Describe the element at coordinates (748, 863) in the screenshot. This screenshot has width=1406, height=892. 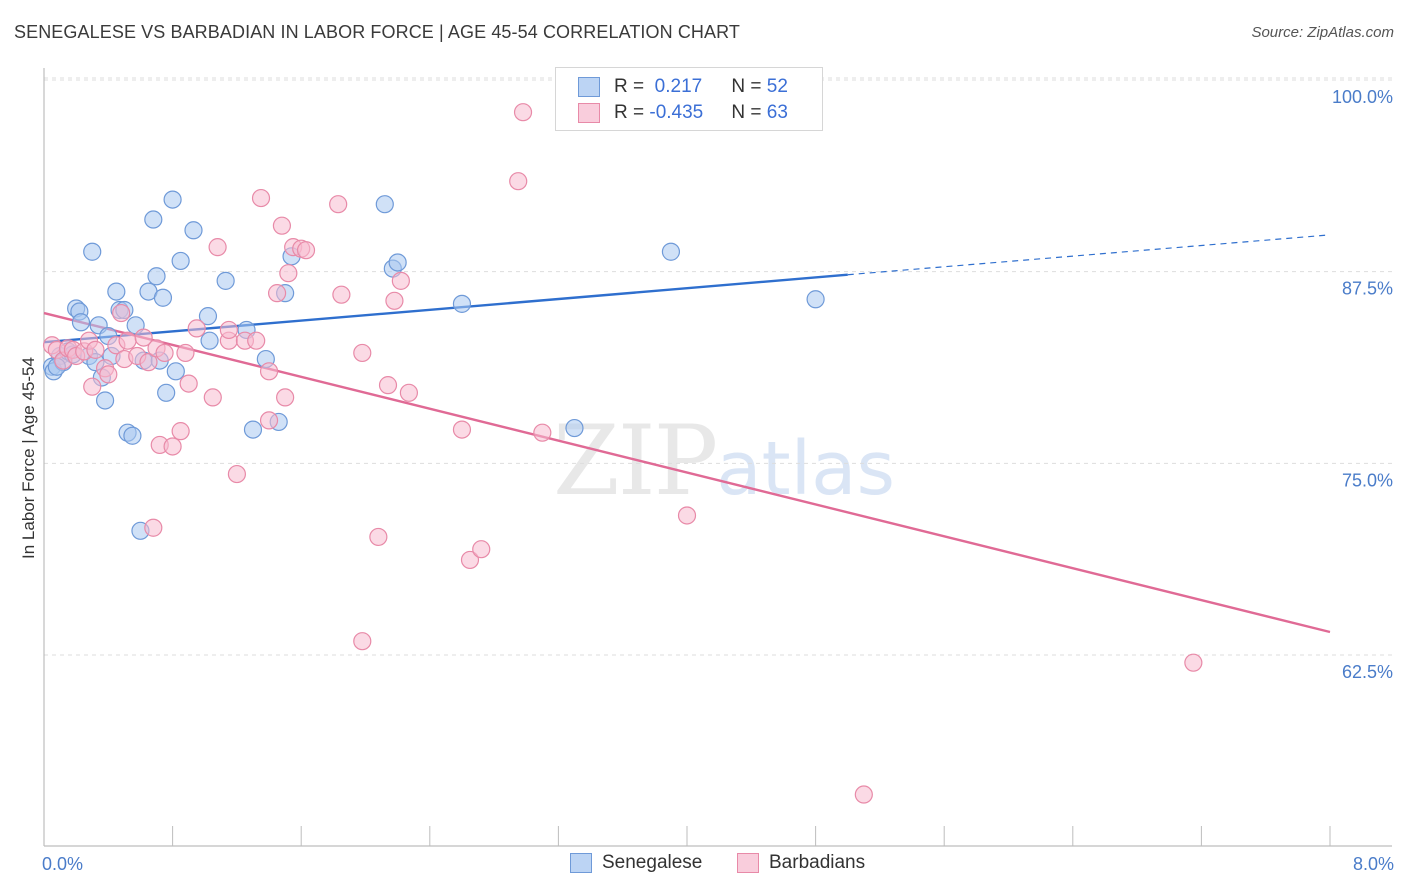
I see `barbadian-legend-swatch` at that location.